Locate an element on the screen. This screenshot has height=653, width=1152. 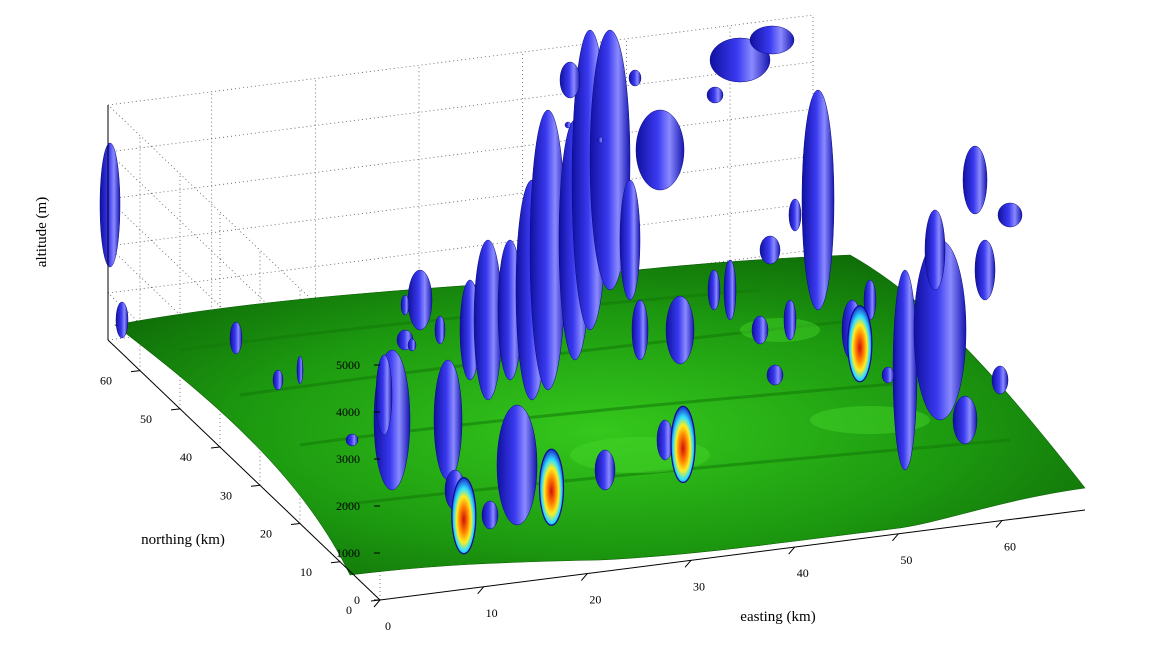
x-tick-label: 0 is located at coordinates (388, 626).